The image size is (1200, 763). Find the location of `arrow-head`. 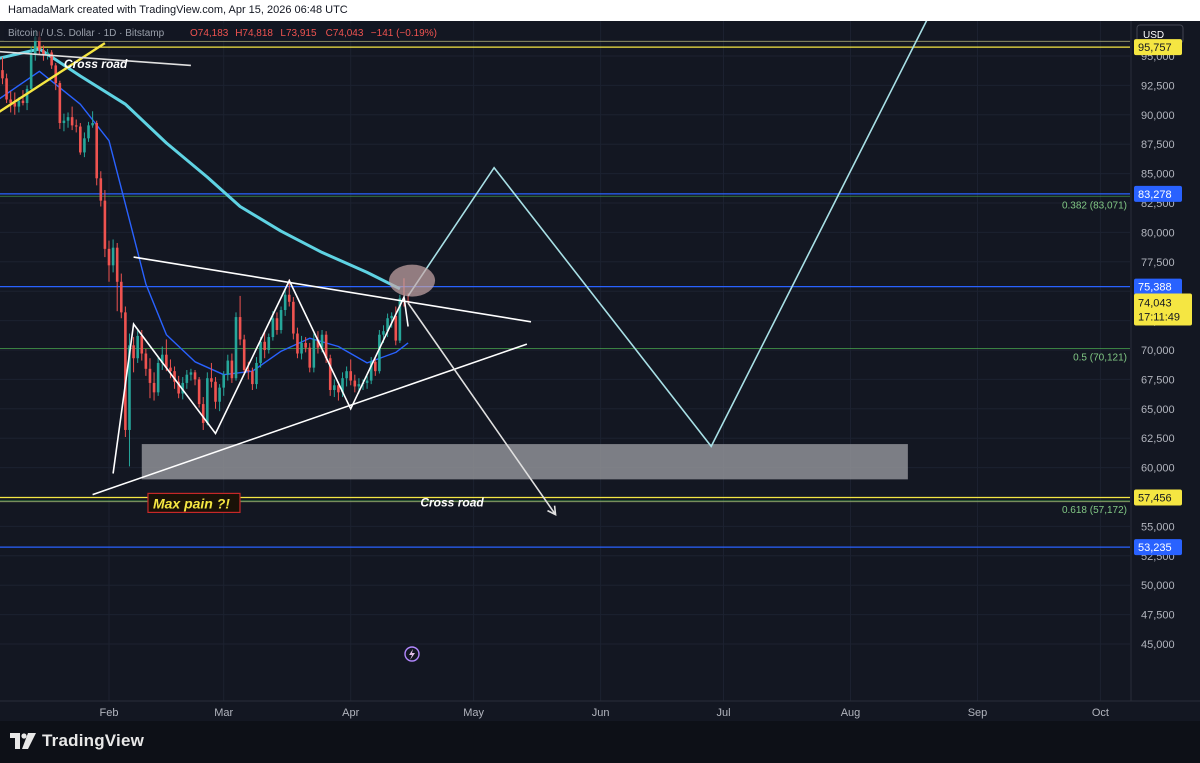

arrow-head is located at coordinates (552, 511).